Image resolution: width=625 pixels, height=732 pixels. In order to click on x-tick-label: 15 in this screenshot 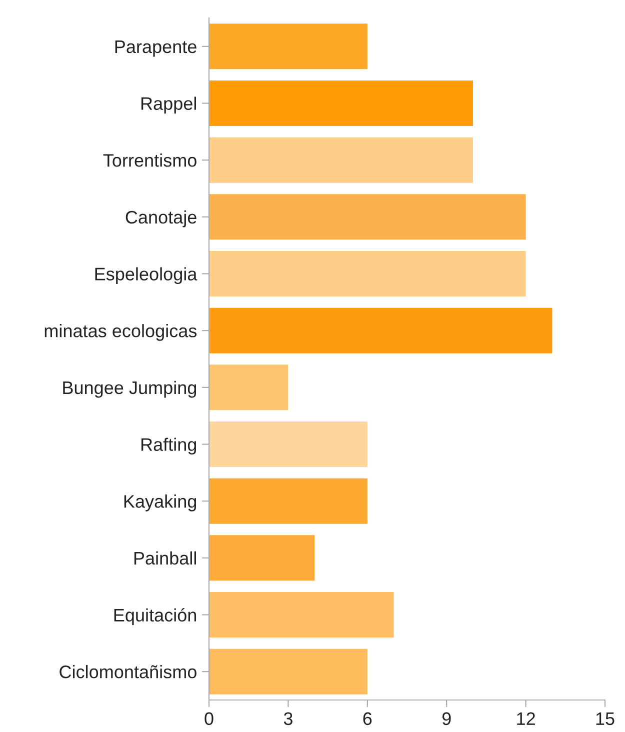, I will do `click(605, 719)`.